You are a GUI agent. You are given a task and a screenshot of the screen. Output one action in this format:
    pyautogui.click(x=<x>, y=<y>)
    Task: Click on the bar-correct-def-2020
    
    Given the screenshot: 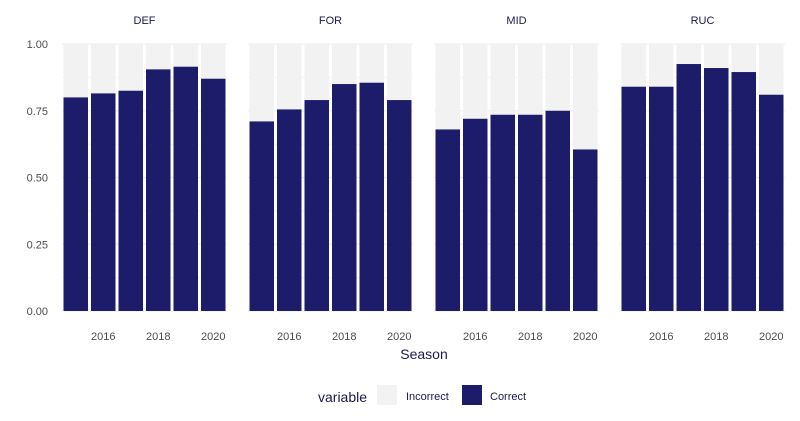 What is the action you would take?
    pyautogui.click(x=213, y=195)
    